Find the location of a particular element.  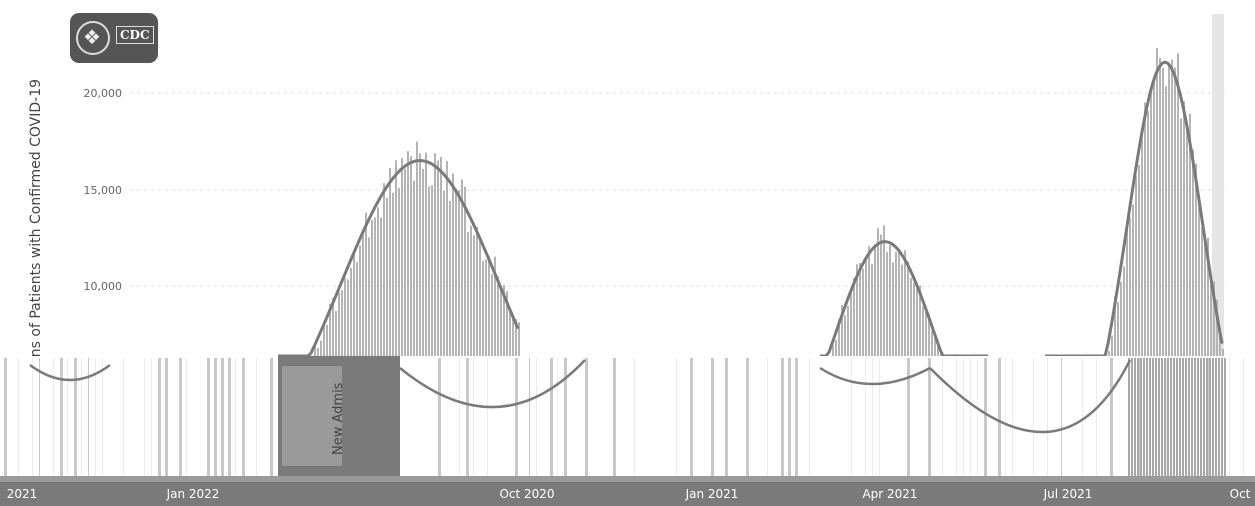

hhs-eagle-icon: ❖ is located at coordinates (92, 37).